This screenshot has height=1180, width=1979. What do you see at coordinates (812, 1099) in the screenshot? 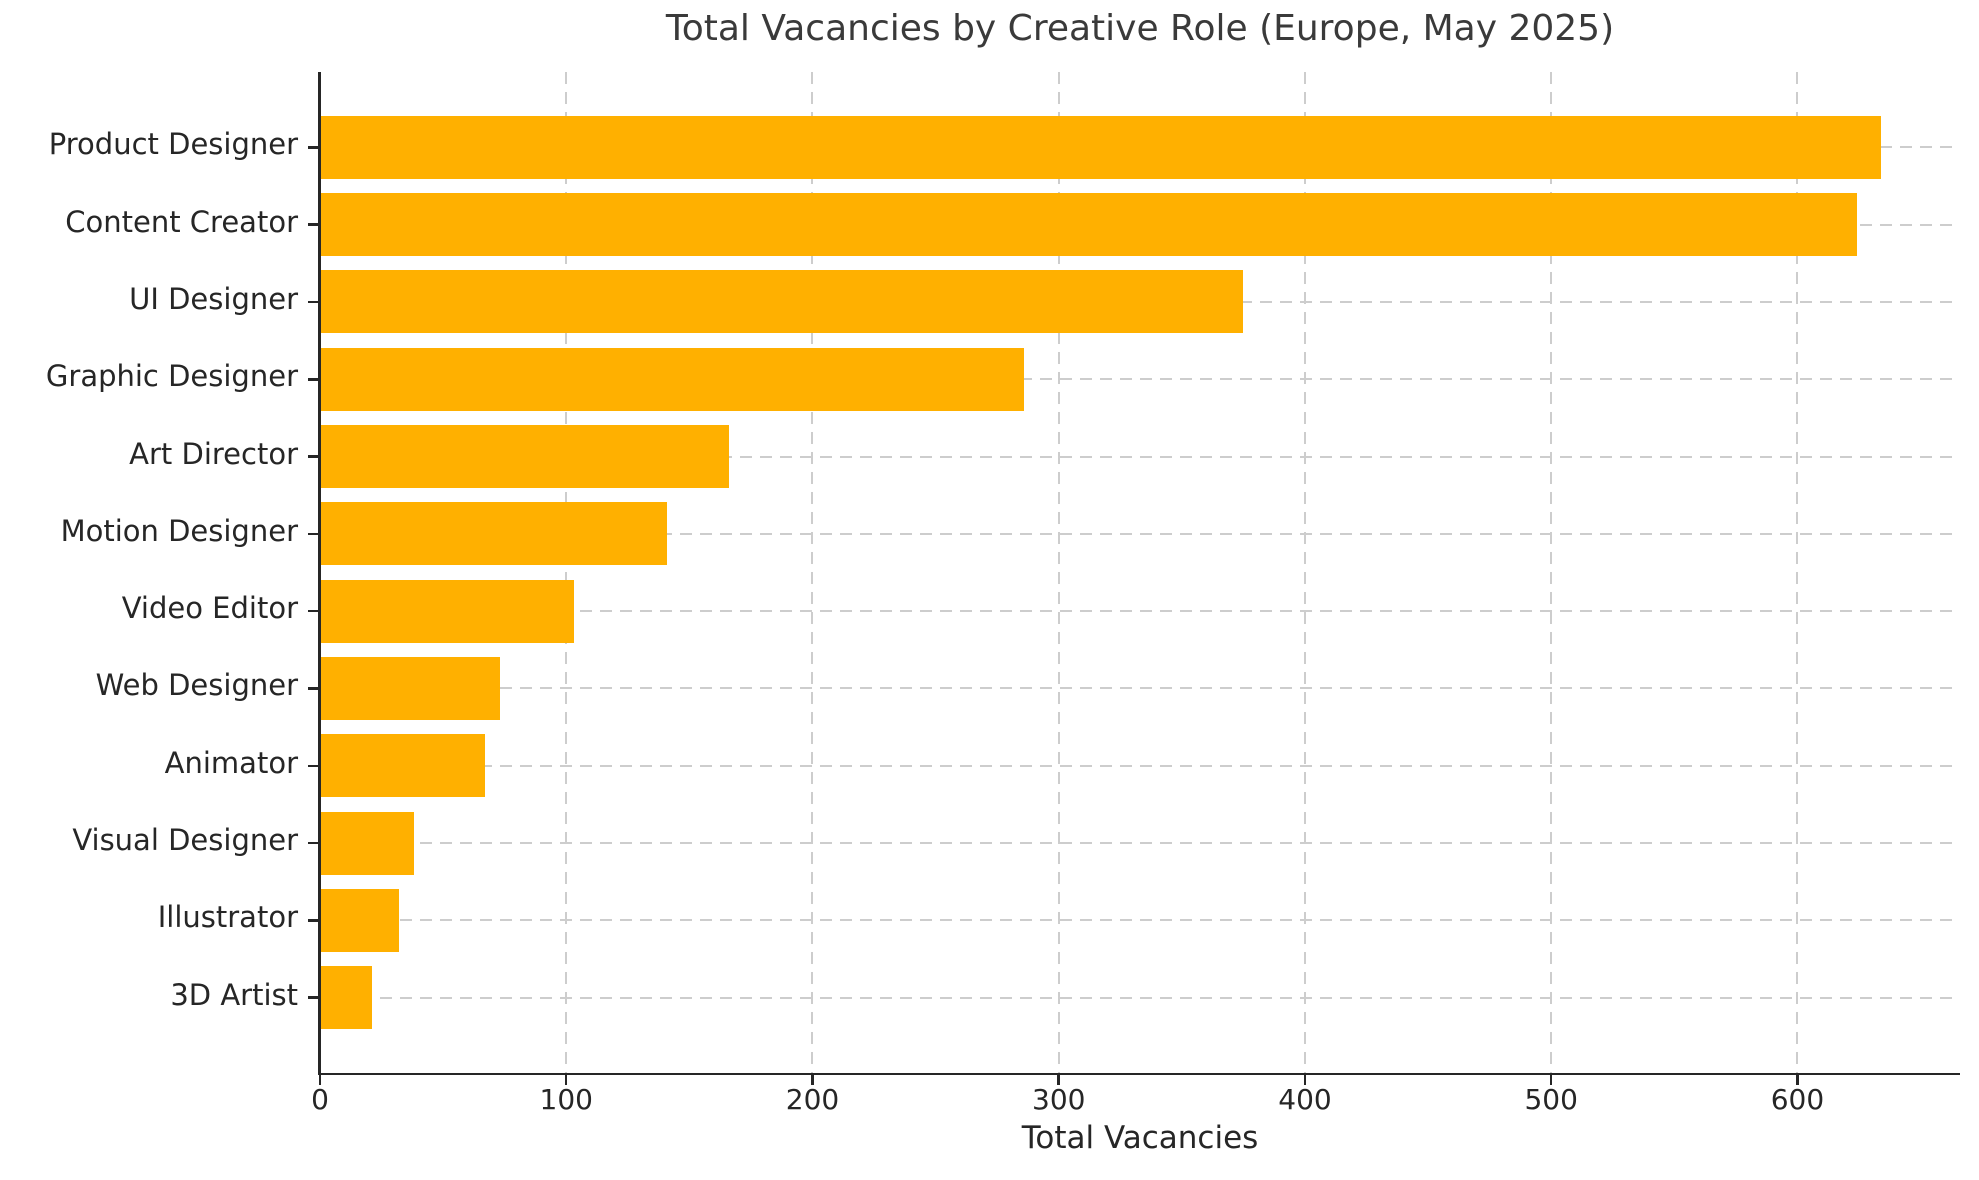
I see `x-tick-label-200: 200` at bounding box center [812, 1099].